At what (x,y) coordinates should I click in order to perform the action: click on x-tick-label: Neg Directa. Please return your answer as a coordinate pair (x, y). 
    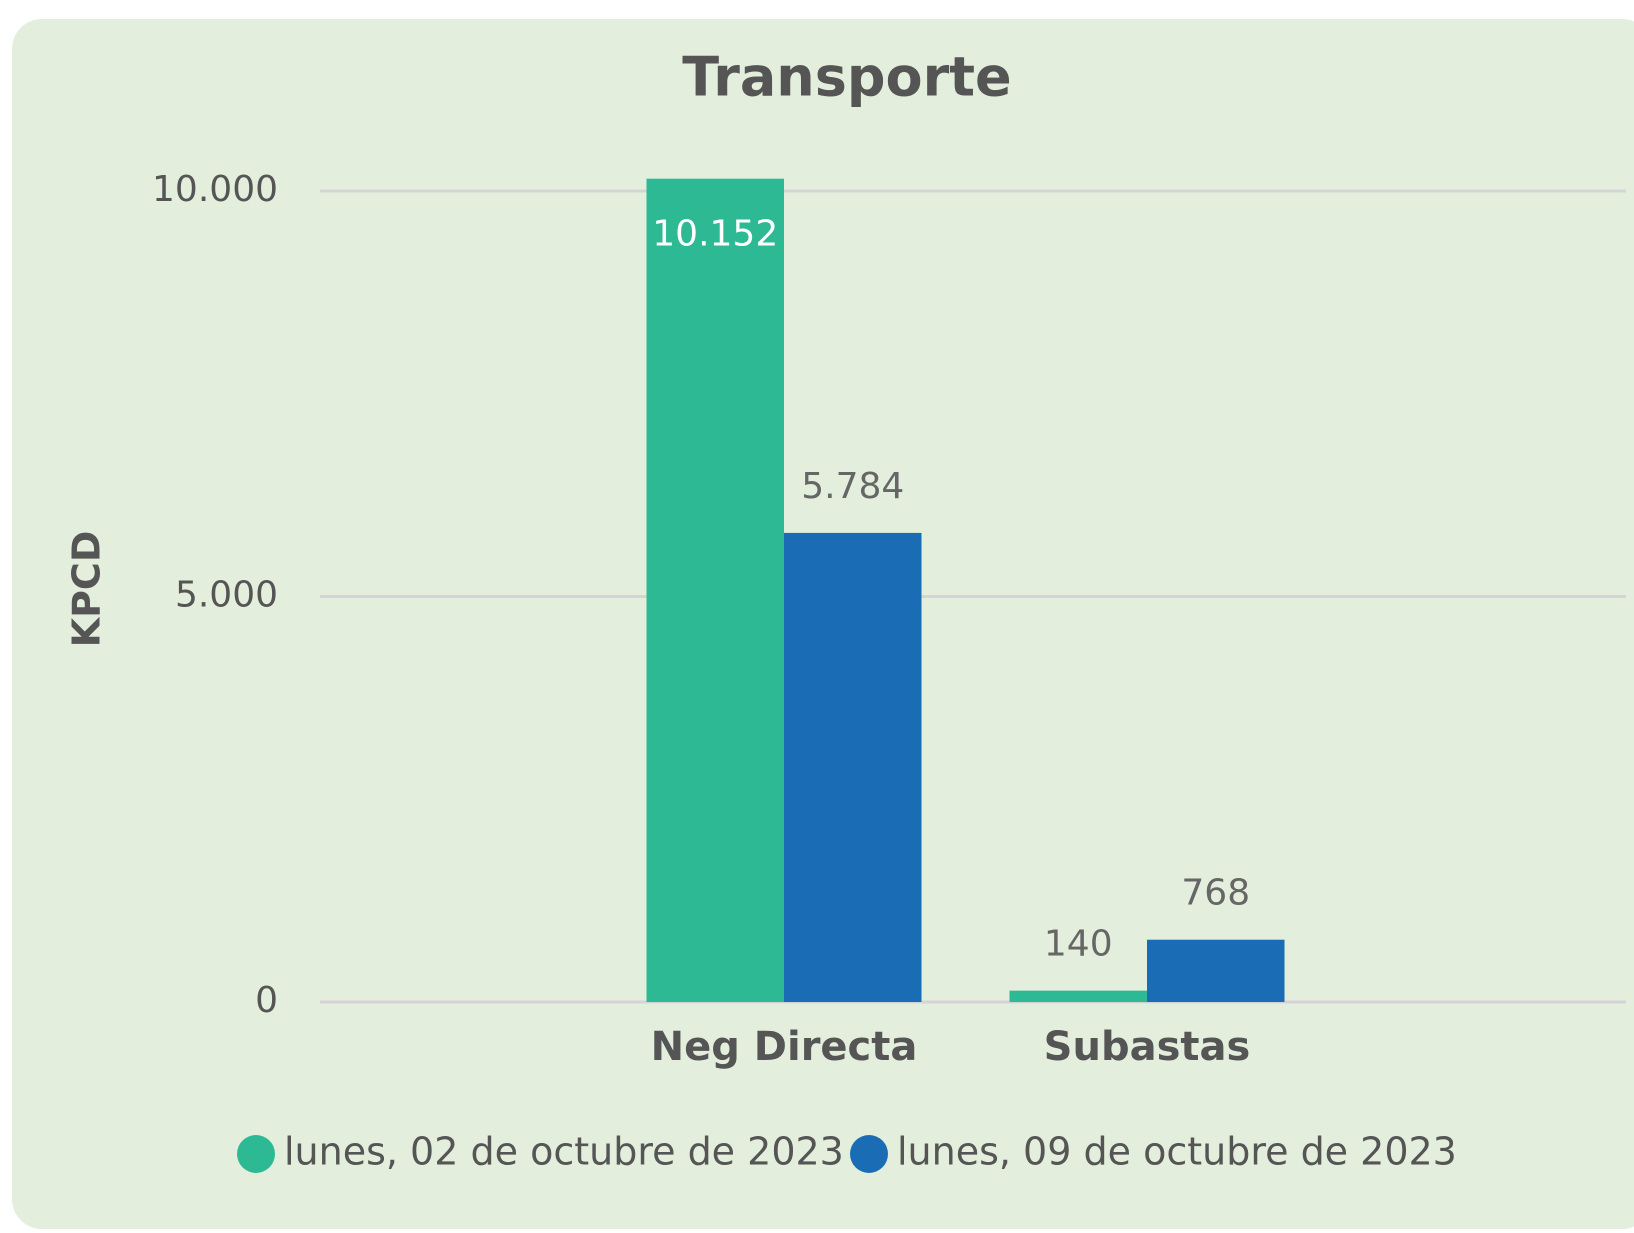
    Looking at the image, I should click on (784, 1047).